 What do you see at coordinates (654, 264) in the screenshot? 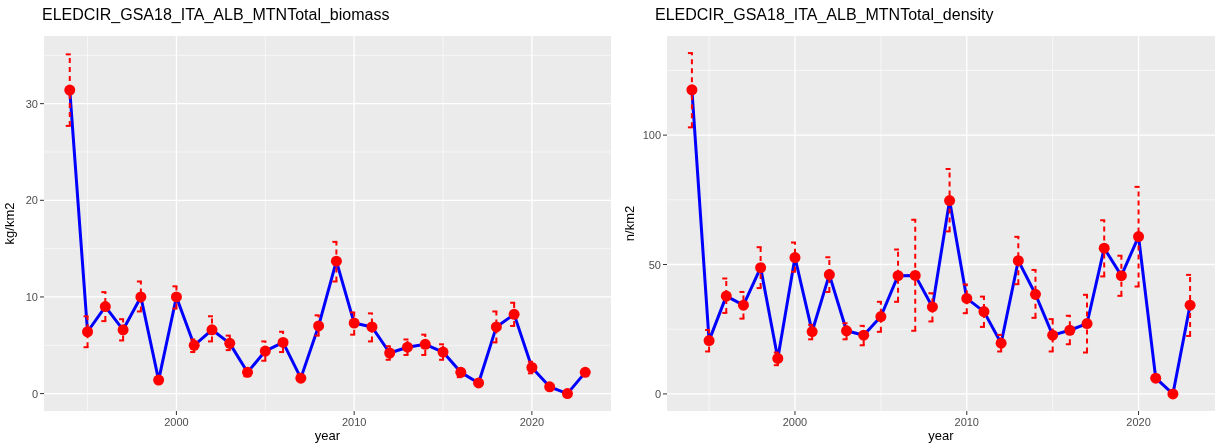
I see `y-tick-label: 50` at bounding box center [654, 264].